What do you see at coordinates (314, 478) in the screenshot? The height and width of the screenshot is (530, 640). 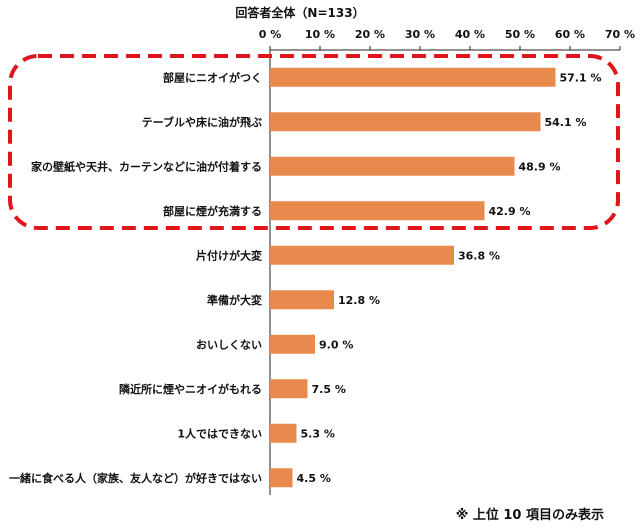 I see `value-label: 4.5 %` at bounding box center [314, 478].